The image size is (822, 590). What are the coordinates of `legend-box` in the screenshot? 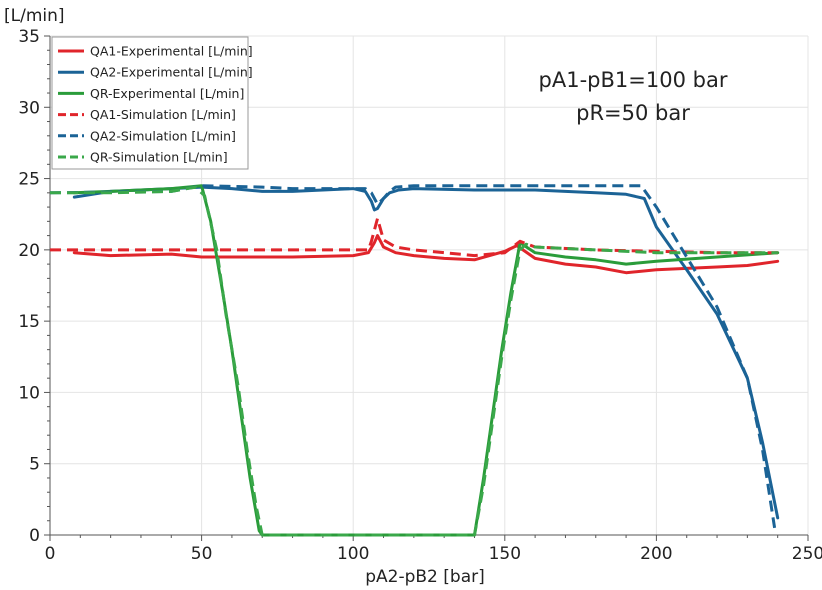 It's located at (150, 103).